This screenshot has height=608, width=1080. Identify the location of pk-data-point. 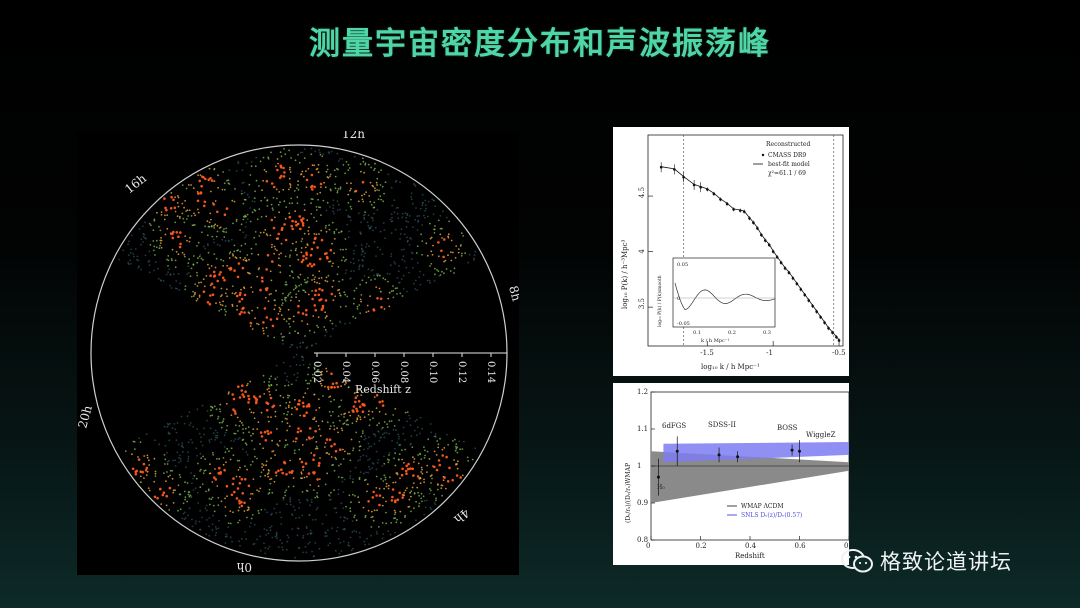
(707, 189).